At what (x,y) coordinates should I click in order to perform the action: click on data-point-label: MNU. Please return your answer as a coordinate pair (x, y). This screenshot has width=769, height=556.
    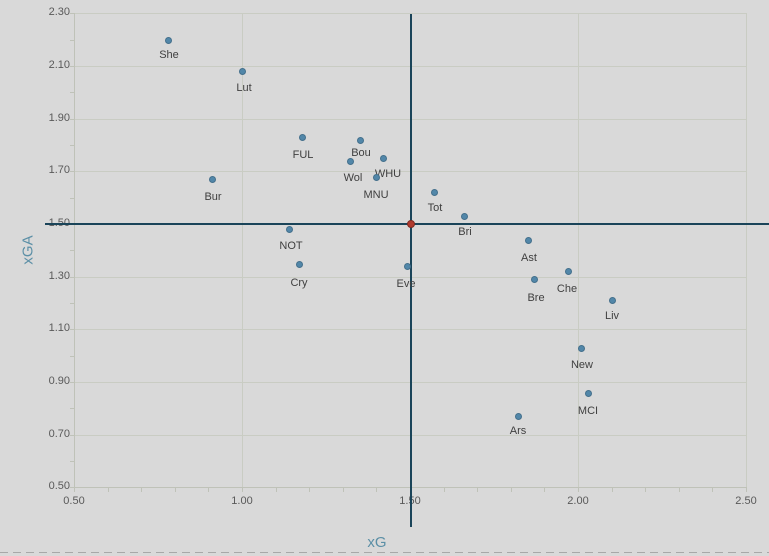
    Looking at the image, I should click on (376, 195).